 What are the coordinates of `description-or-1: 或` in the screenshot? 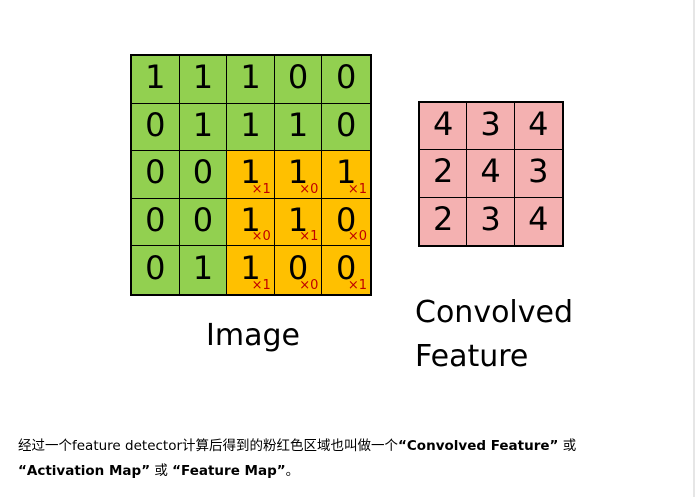 It's located at (567, 446).